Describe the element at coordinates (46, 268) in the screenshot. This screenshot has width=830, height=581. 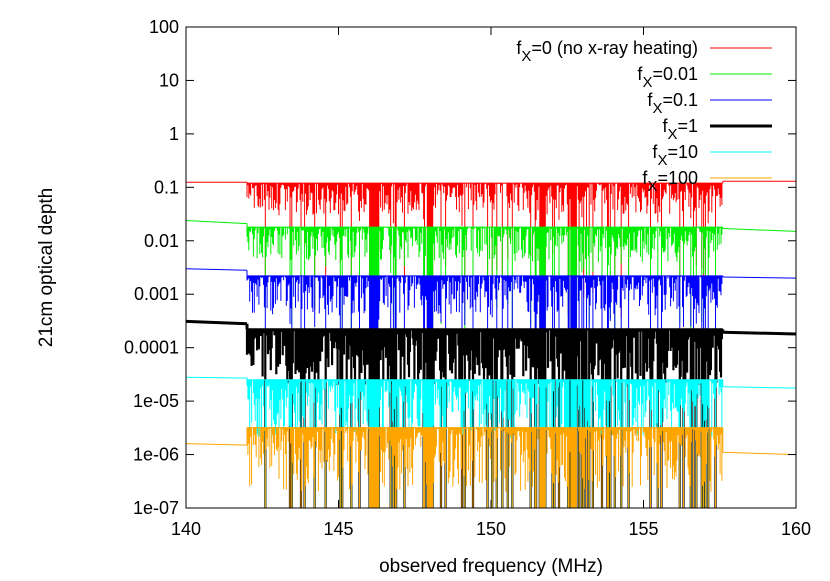
I see `y-axis-title: 21cm optical depth` at that location.